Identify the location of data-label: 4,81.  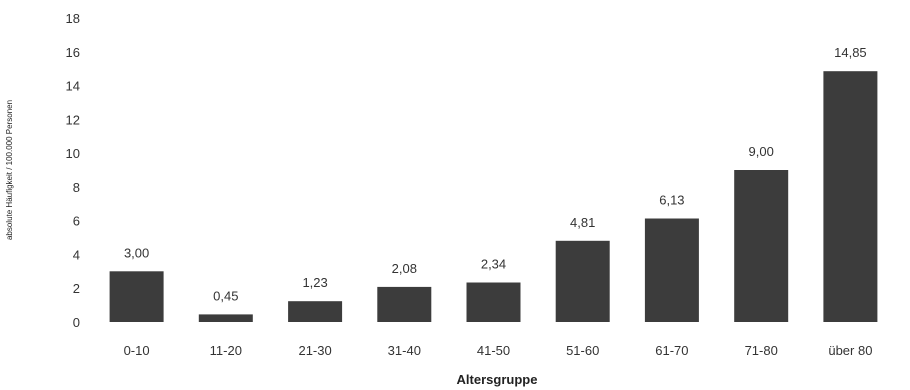
(582, 222).